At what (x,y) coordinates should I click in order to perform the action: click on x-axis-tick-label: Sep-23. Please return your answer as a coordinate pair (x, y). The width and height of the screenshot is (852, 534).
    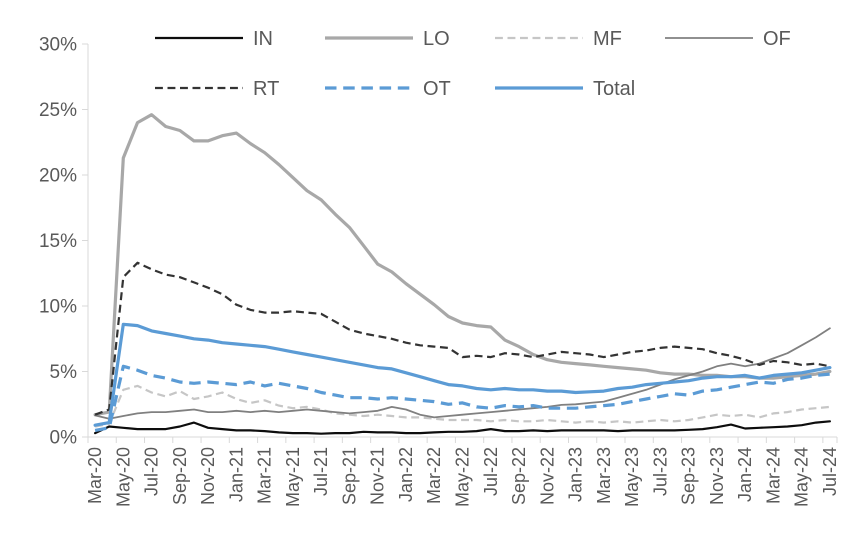
    Looking at the image, I should click on (689, 476).